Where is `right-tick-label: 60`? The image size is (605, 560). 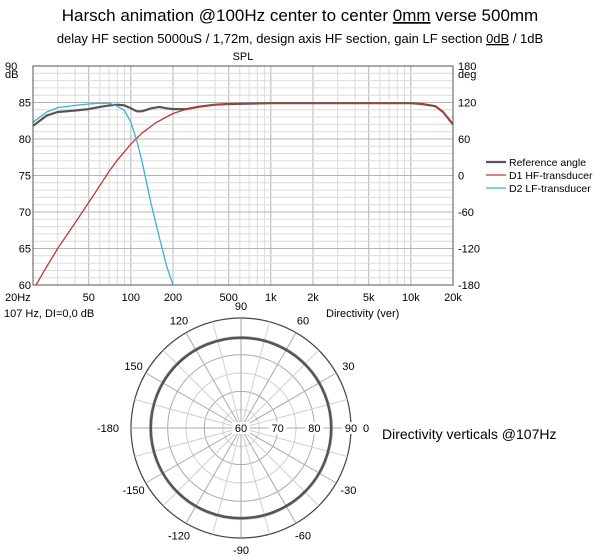
right-tick-label: 60 is located at coordinates (464, 140).